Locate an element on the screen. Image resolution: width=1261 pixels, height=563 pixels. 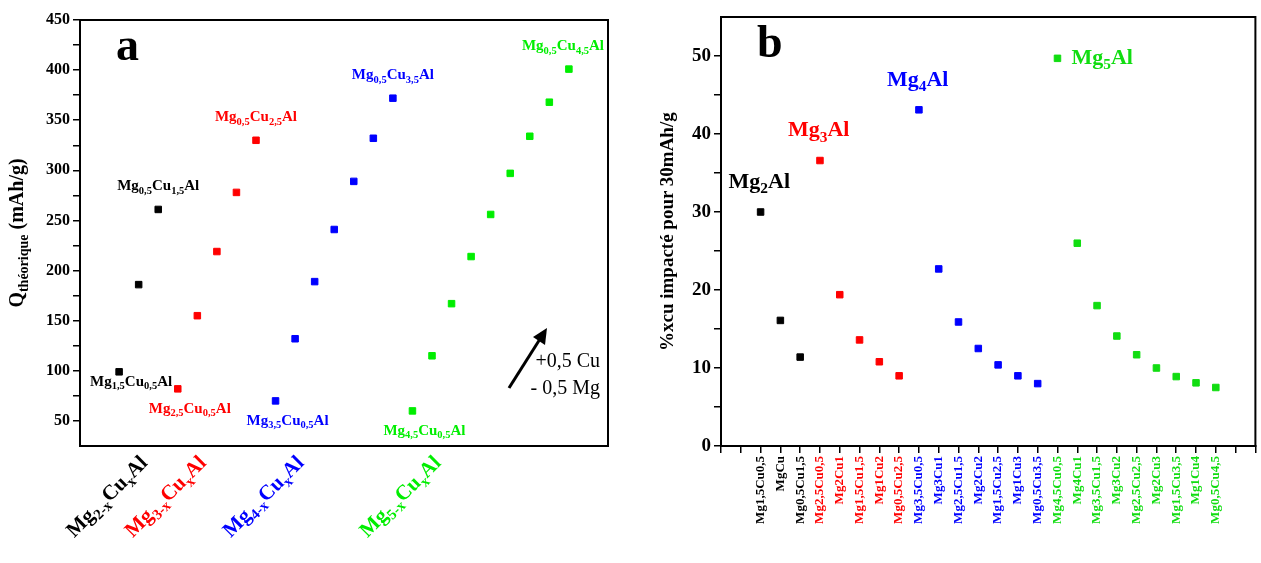
y-tick-label: 400 is located at coordinates (58, 69).